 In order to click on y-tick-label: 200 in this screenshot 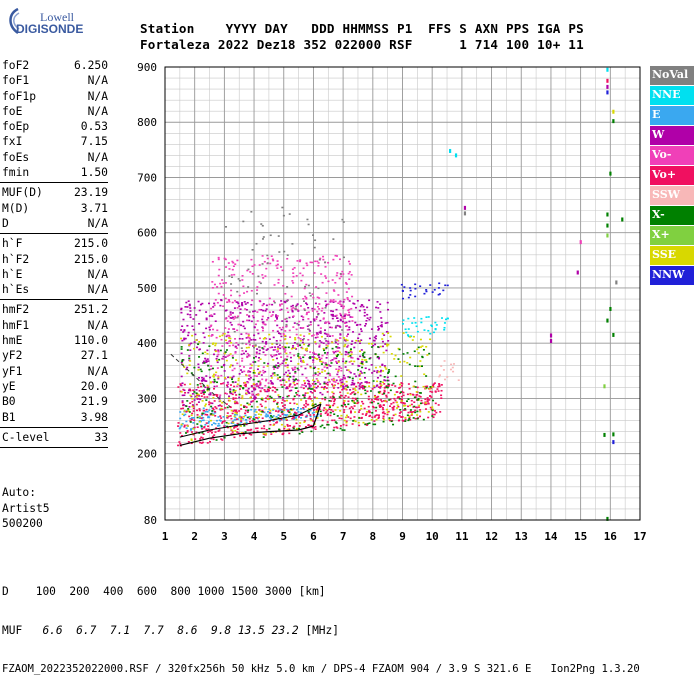, I will do `click(147, 454)`.